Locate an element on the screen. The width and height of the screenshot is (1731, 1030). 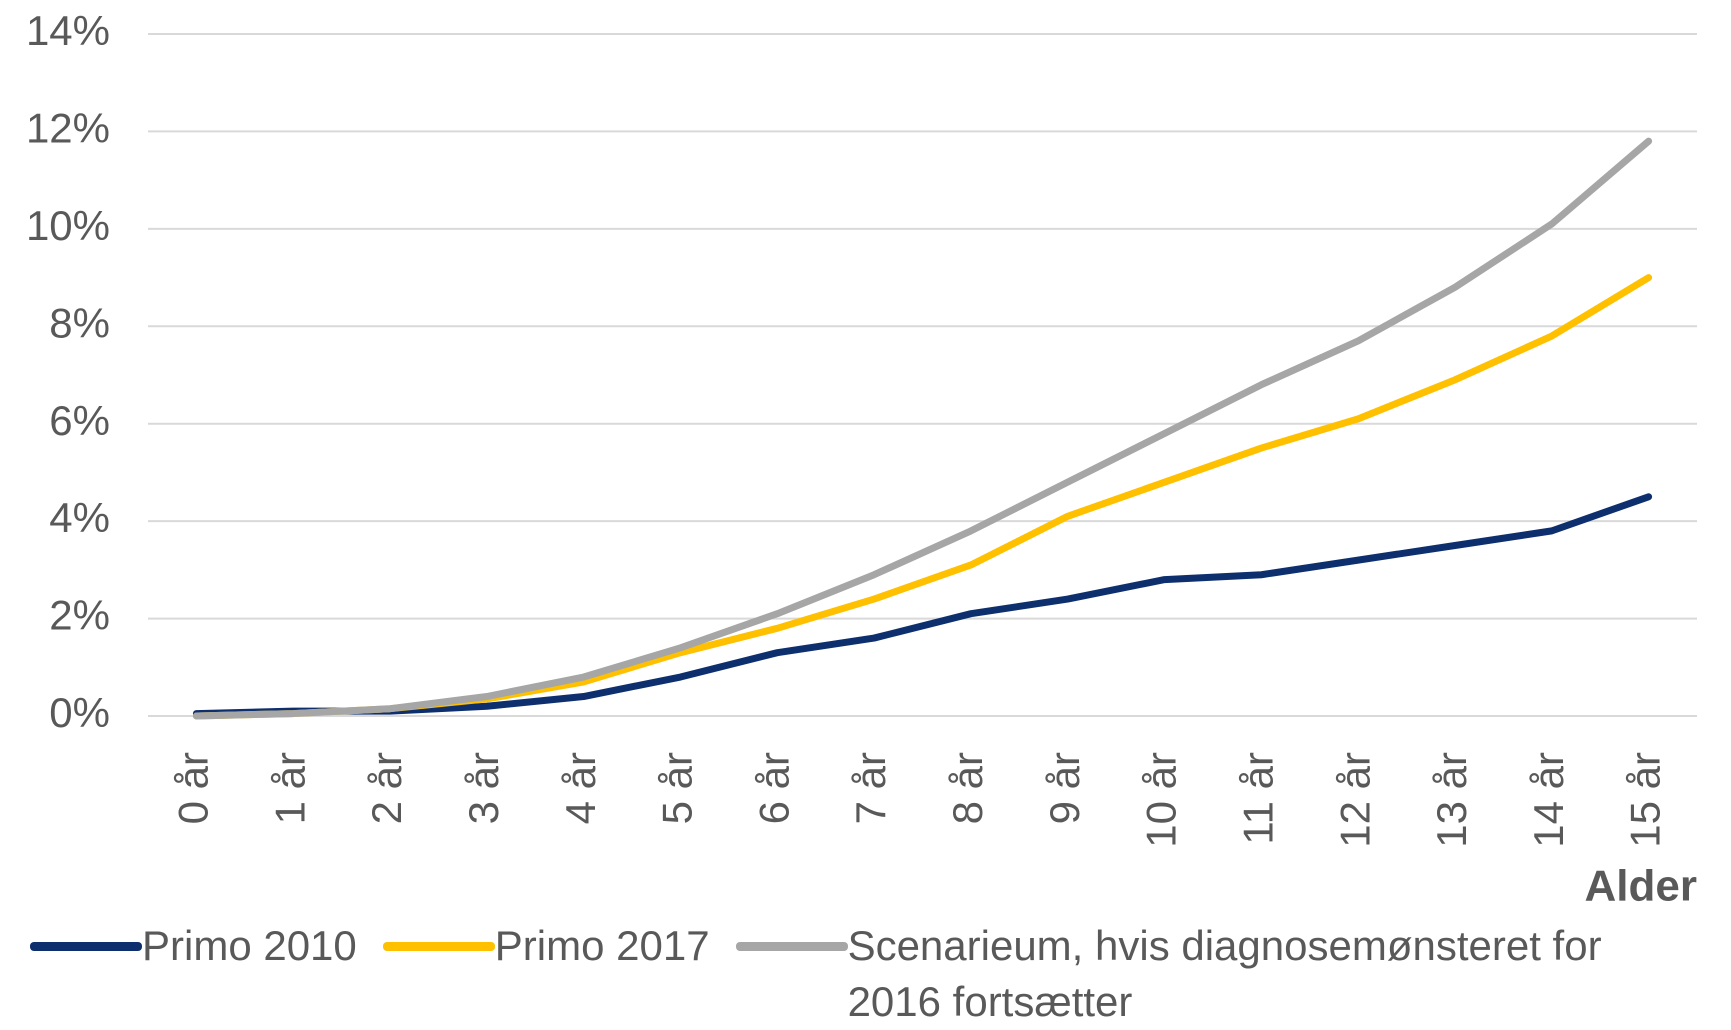
x-tick-label: 2 år is located at coordinates (386, 788).